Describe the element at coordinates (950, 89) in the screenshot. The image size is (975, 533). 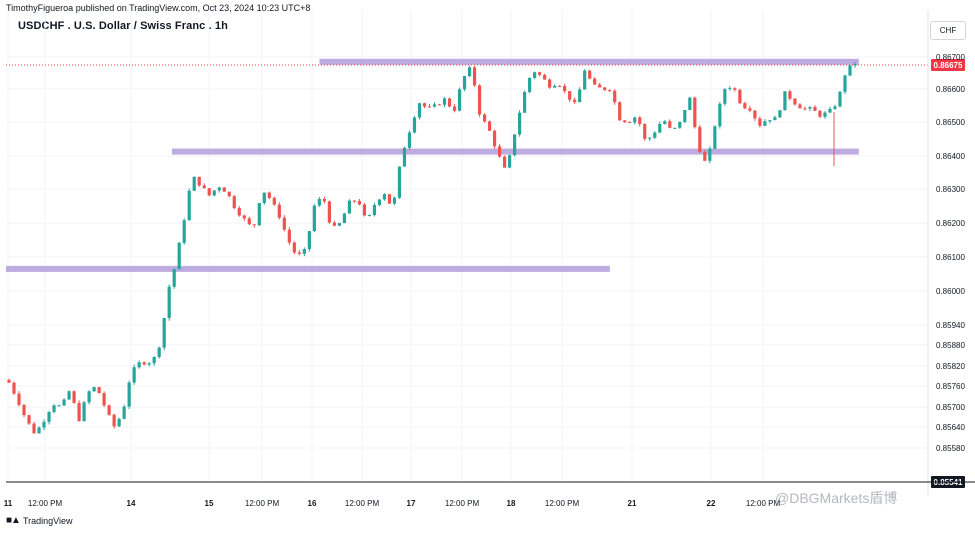
I see `price-tick-label: 0.86600` at that location.